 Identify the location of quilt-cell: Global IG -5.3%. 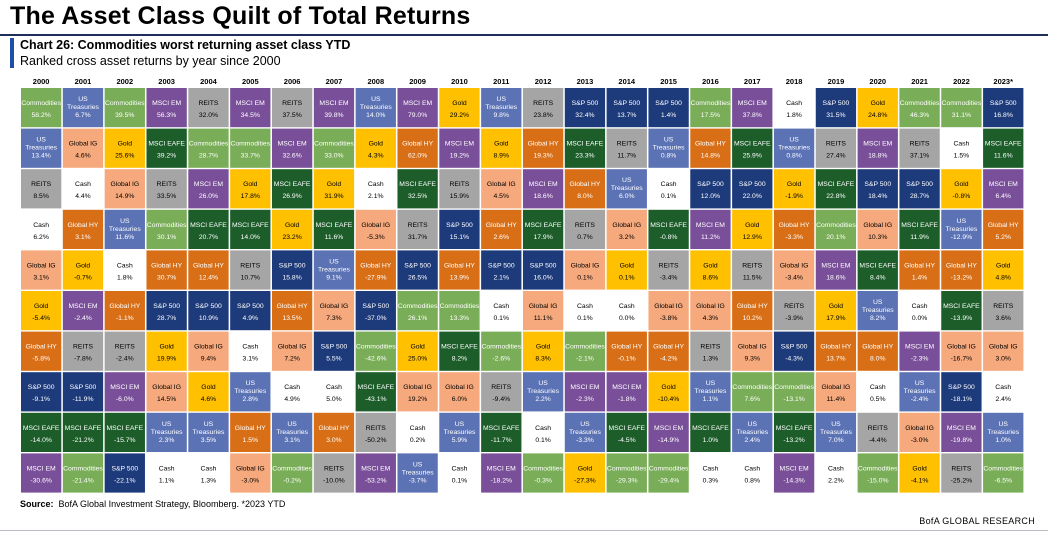
(375, 229).